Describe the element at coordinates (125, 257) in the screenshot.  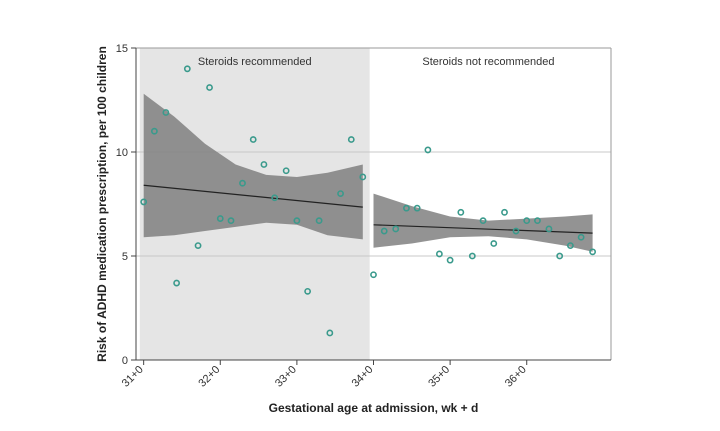
I see `y-tick-label-1: 5` at that location.